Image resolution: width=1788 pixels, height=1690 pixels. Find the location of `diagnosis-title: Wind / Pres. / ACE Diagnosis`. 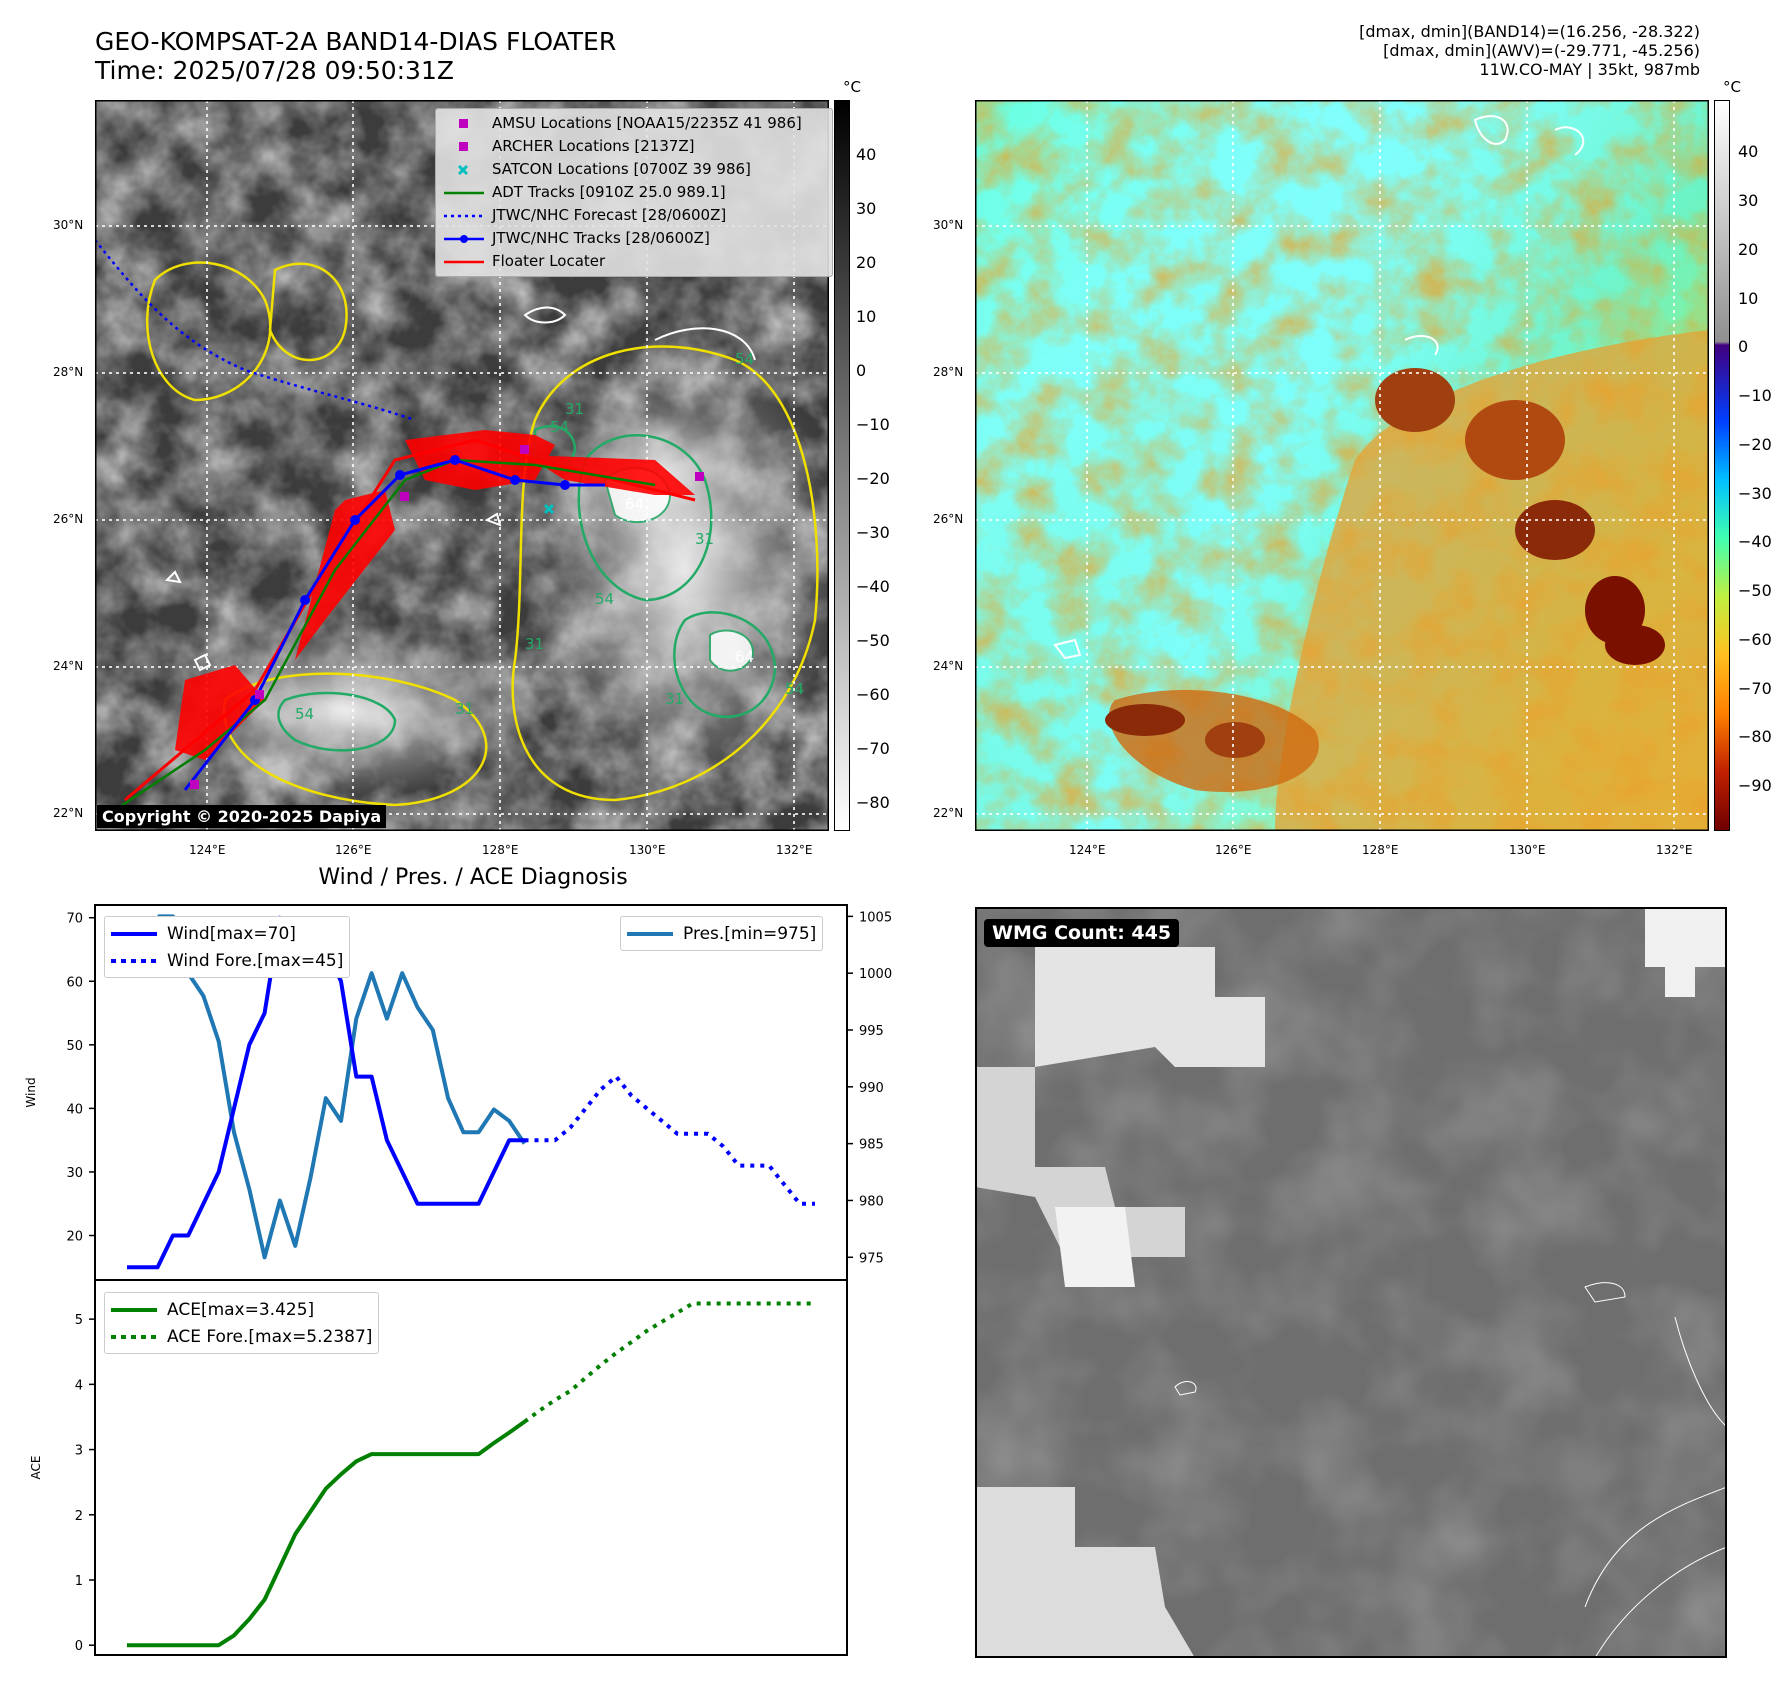

diagnosis-title: Wind / Pres. / ACE Diagnosis is located at coordinates (473, 877).